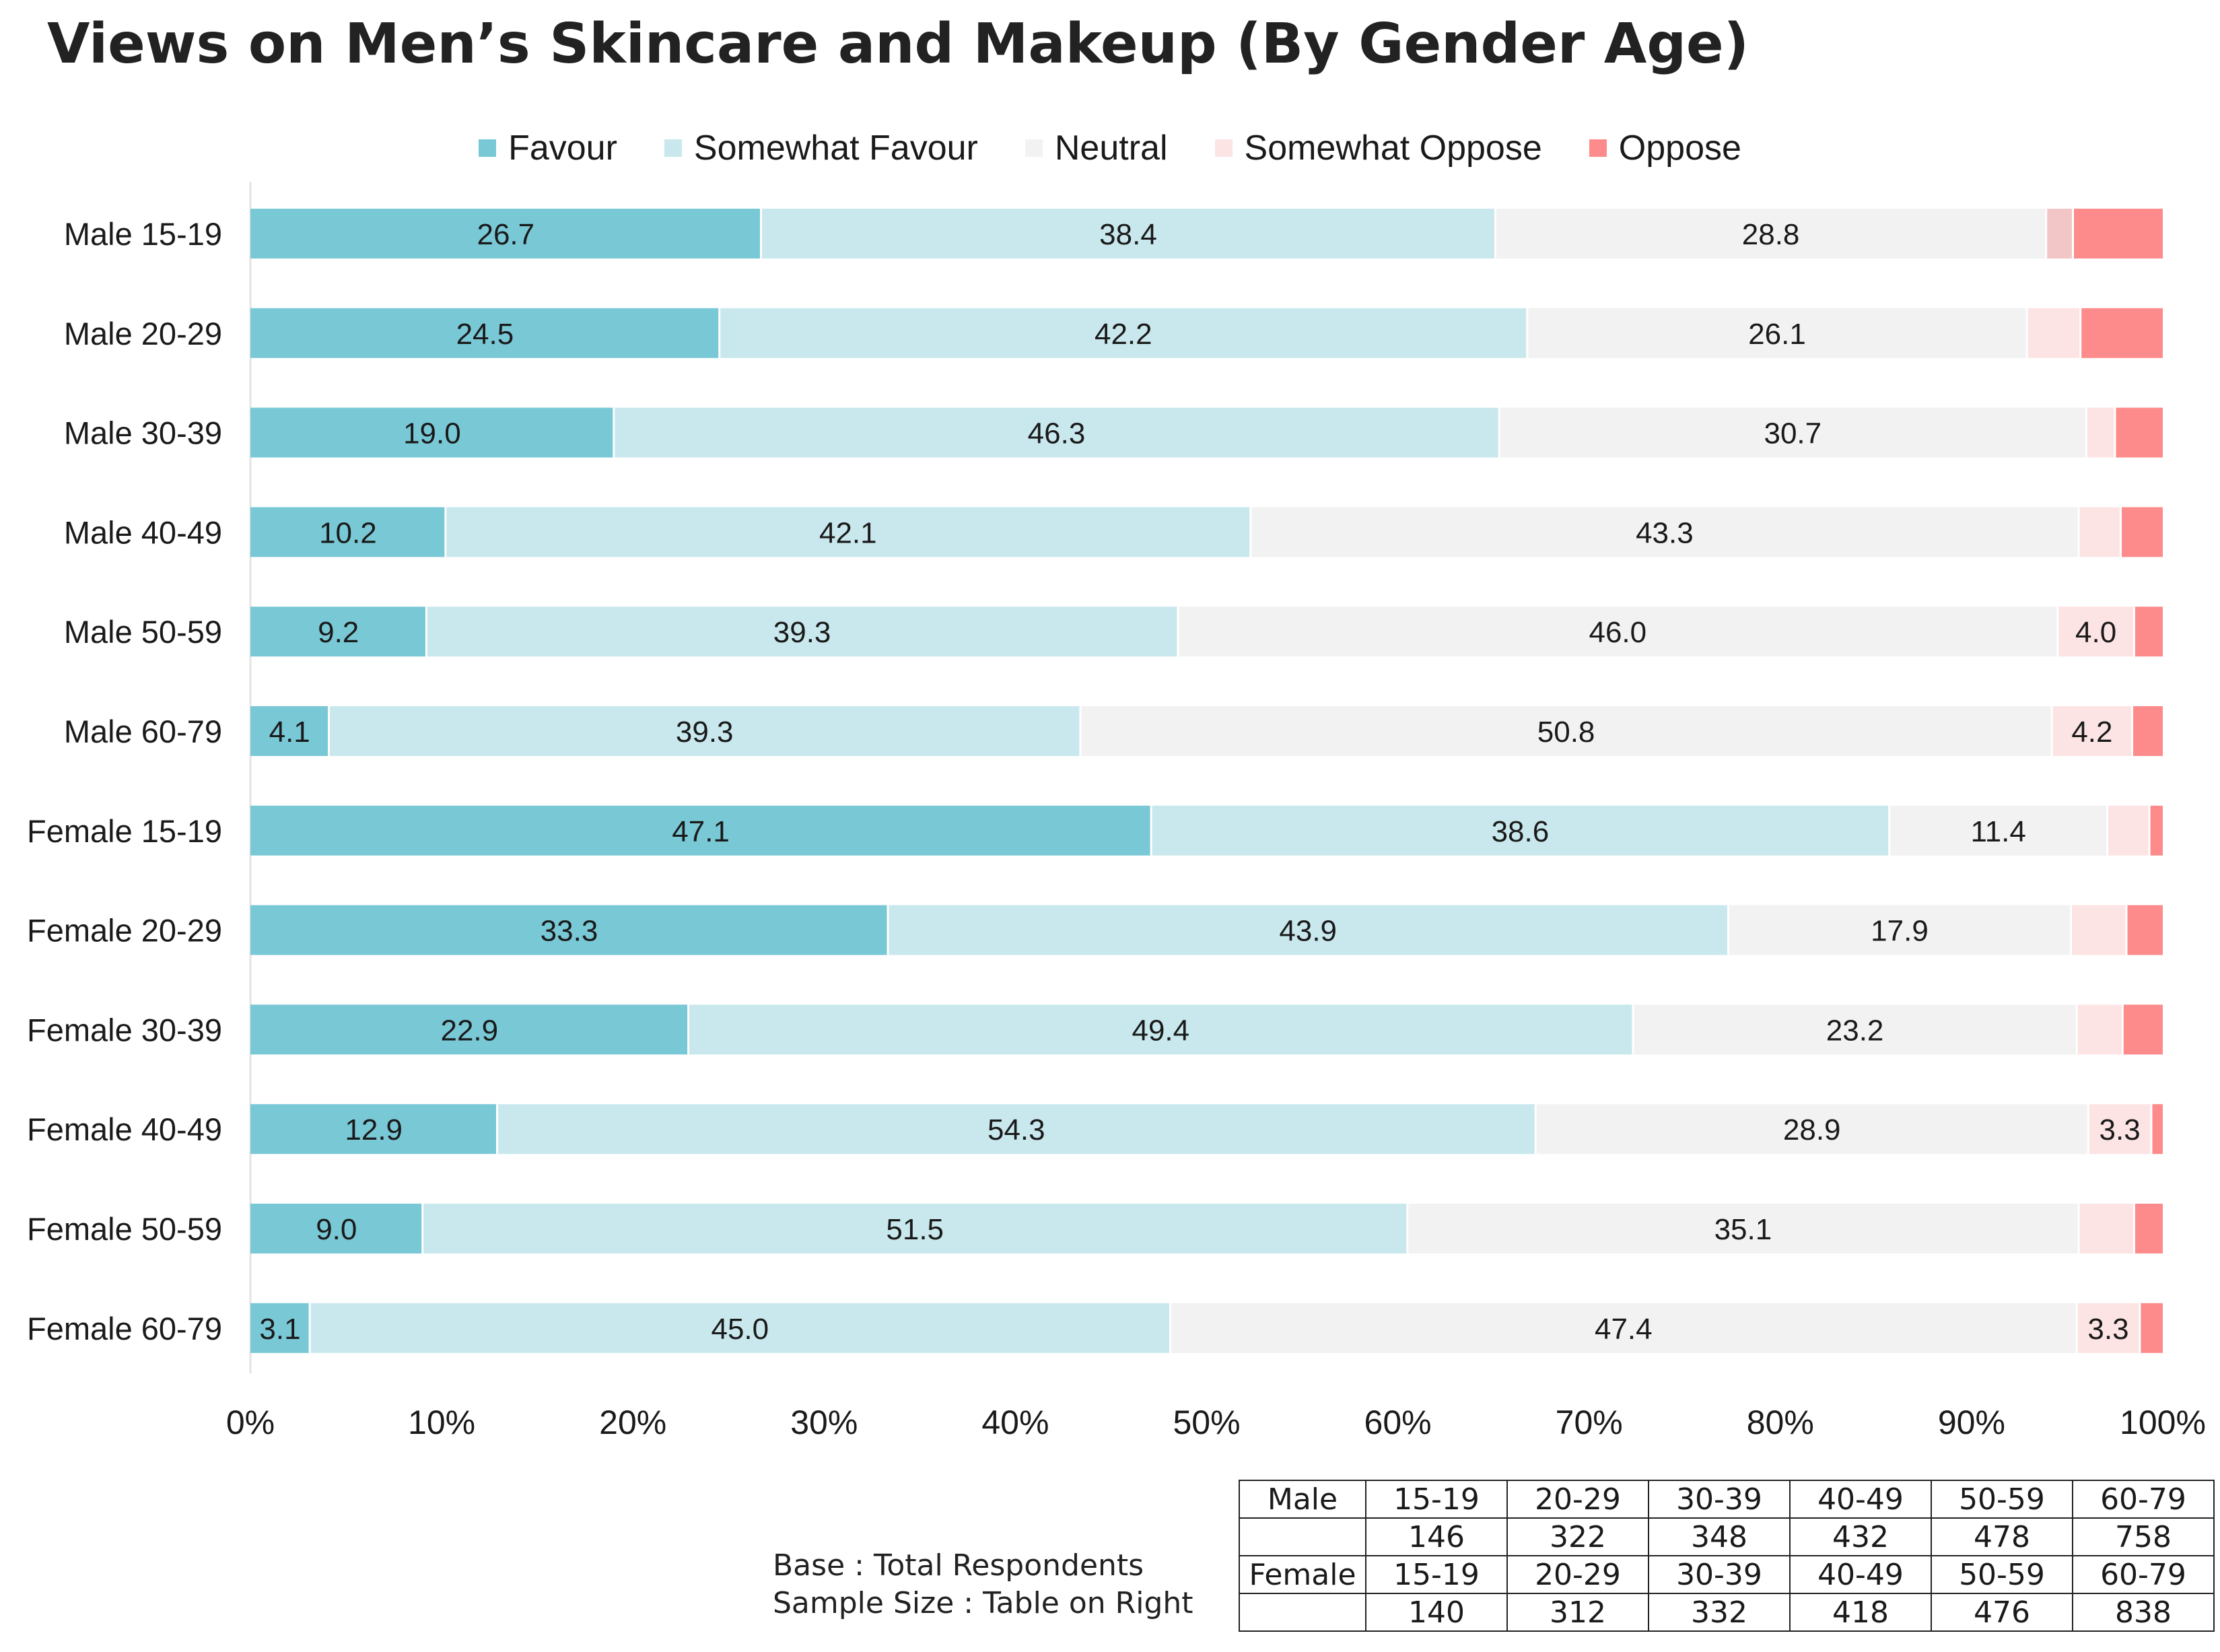 This screenshot has width=2220, height=1652. I want to click on legend-label-neutral: Neutral, so click(1111, 148).